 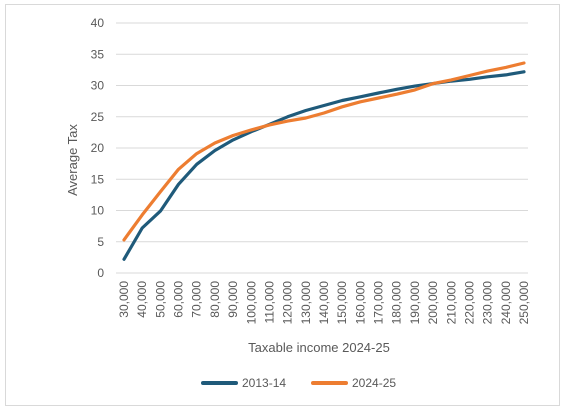 I want to click on x-tick-label: 240,000, so click(x=506, y=303).